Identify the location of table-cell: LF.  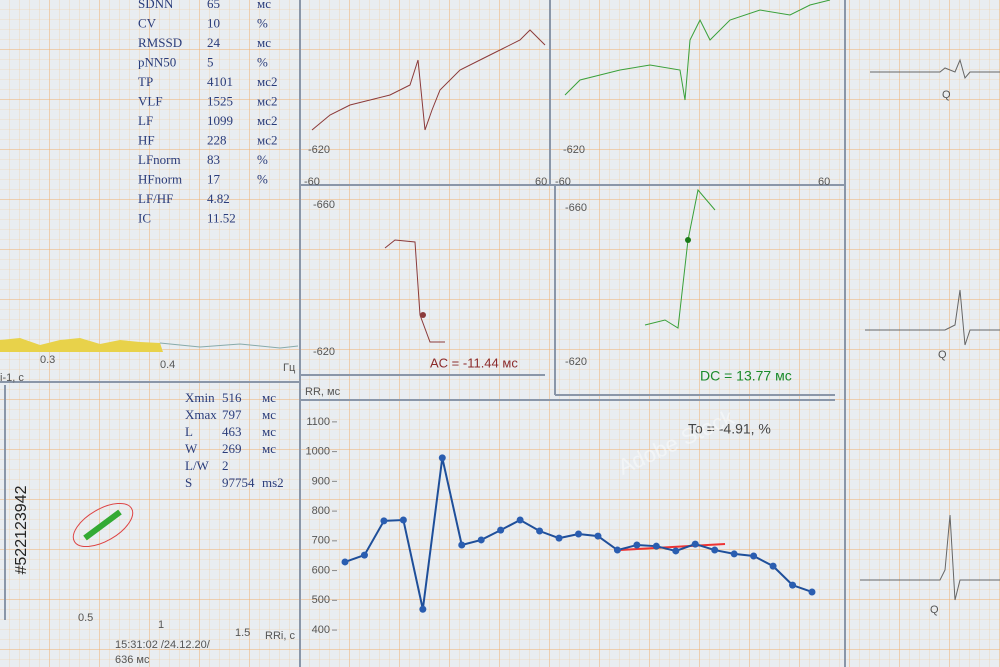
(145, 120).